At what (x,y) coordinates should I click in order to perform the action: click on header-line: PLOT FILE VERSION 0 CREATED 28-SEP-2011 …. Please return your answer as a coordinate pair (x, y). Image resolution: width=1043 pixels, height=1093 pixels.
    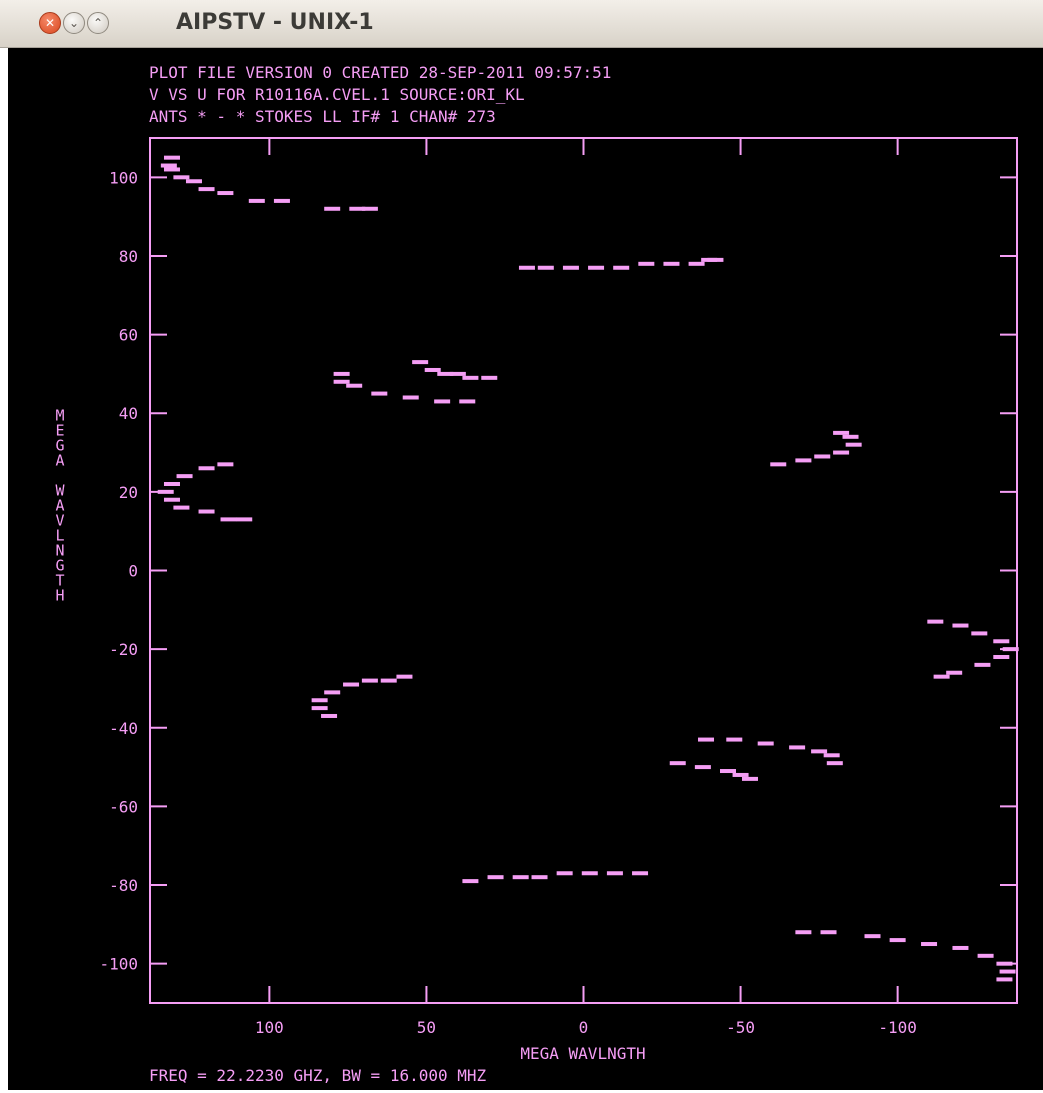
    Looking at the image, I should click on (380, 72).